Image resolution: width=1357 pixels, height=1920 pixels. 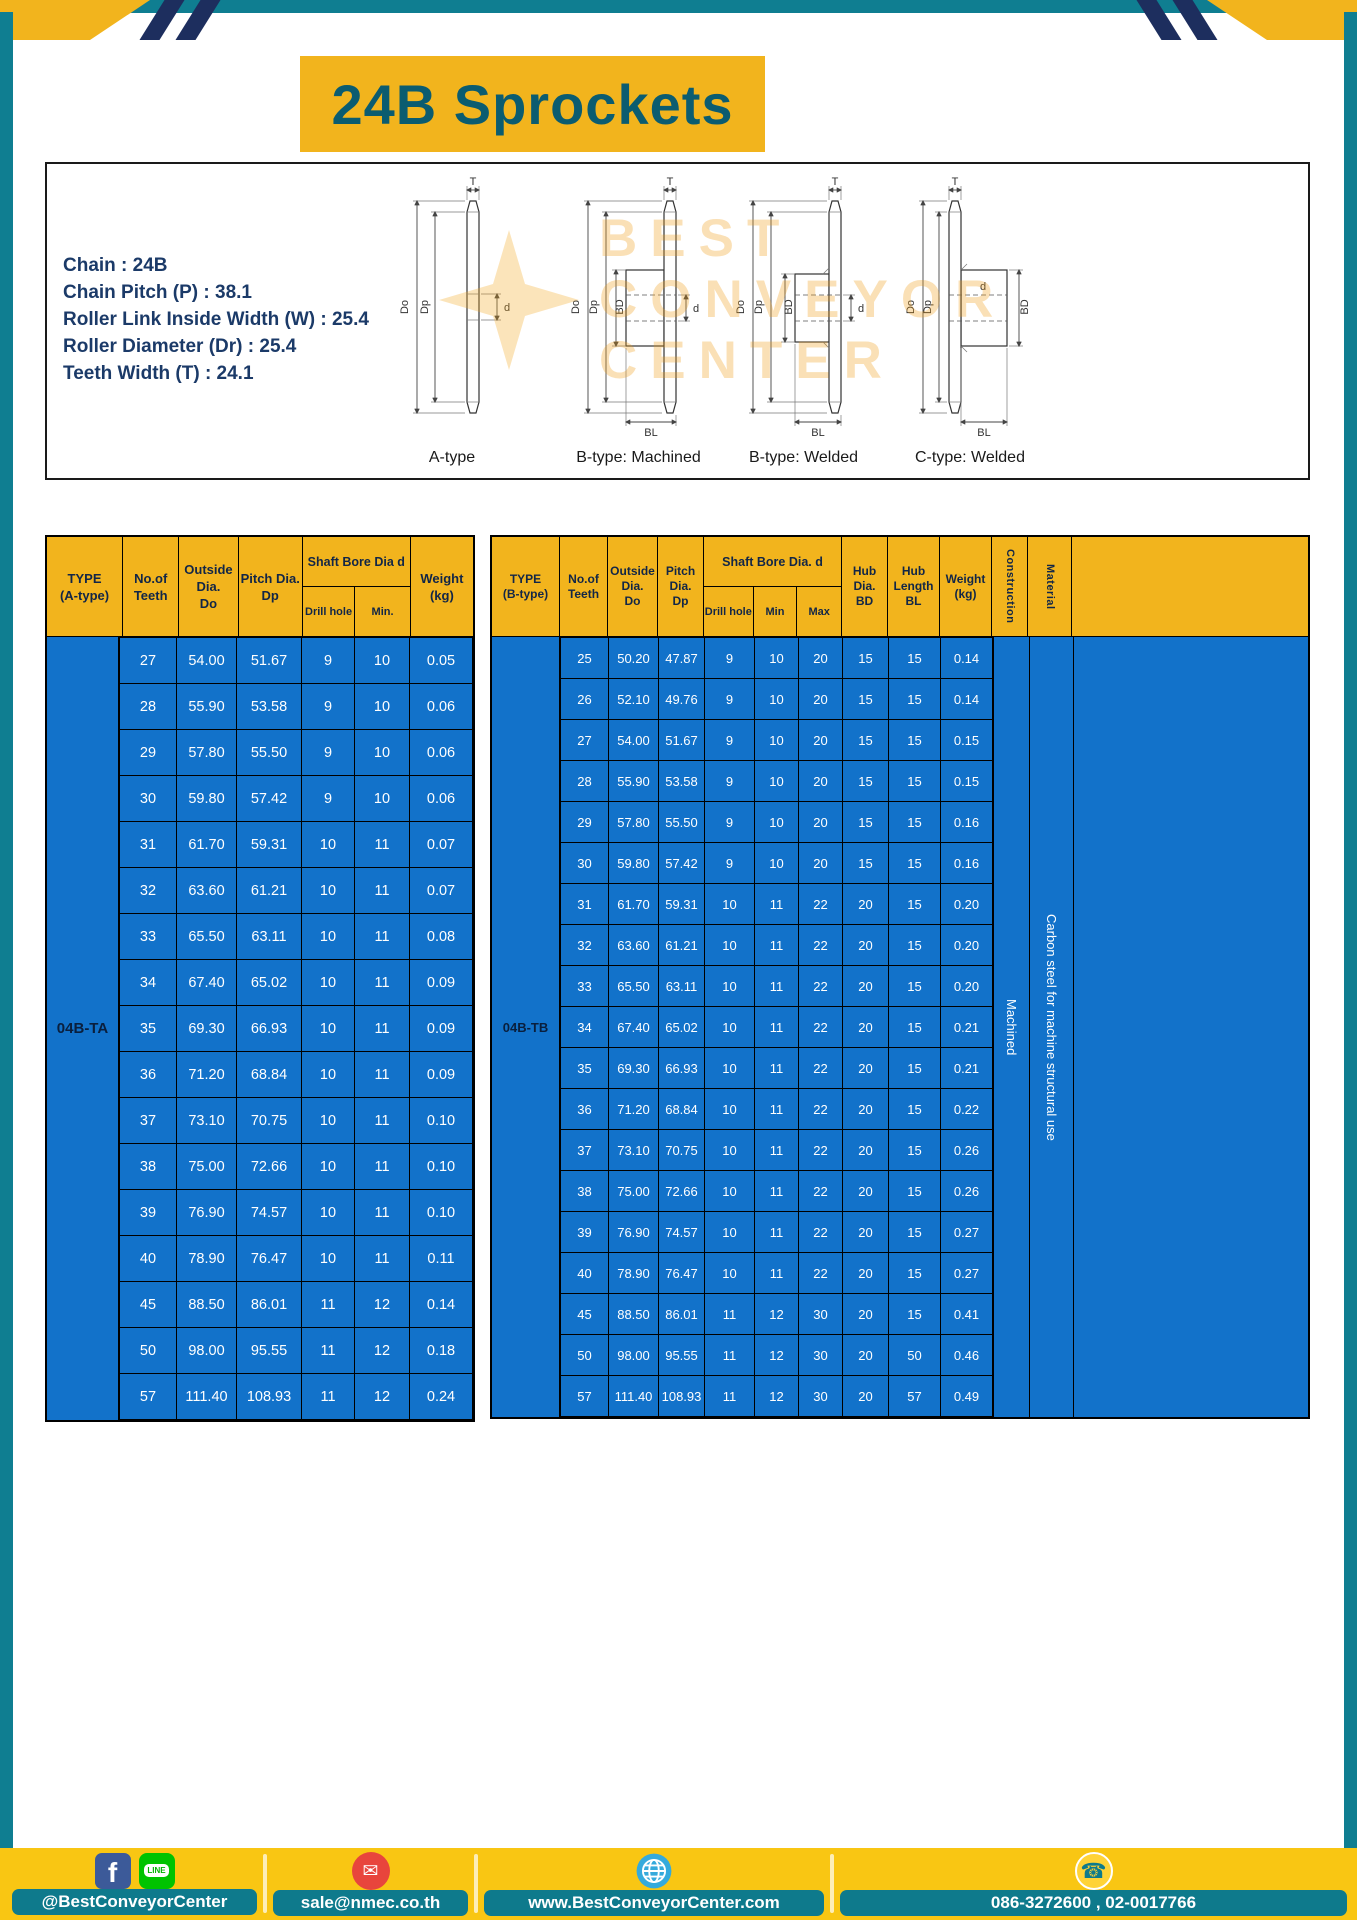 I want to click on table-cell: 0.24, so click(x=441, y=1396).